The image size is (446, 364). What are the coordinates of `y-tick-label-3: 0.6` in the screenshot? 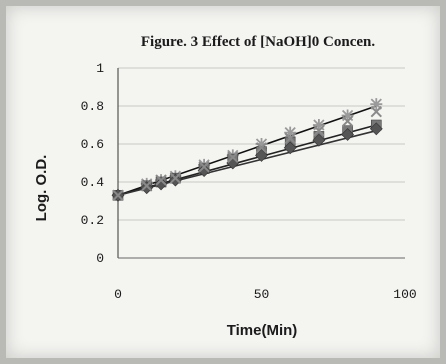 It's located at (92, 144).